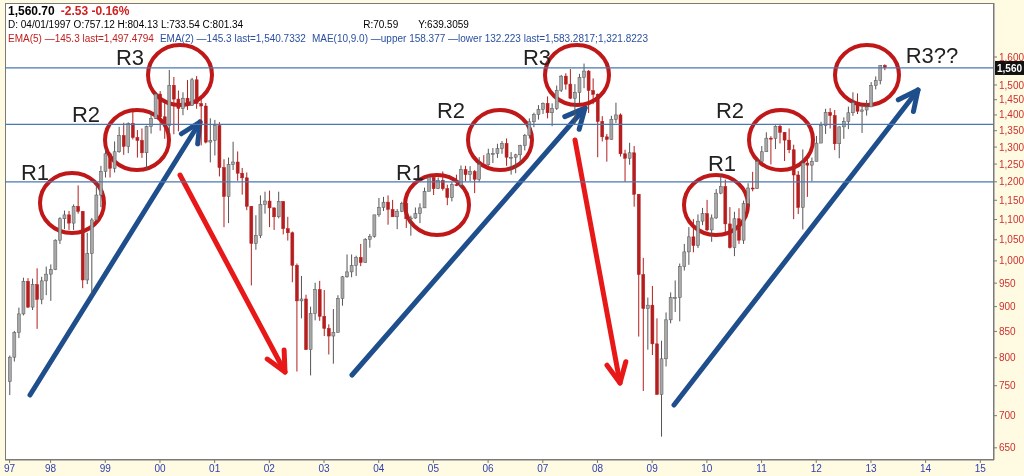 The width and height of the screenshot is (1024, 476). I want to click on y-tick-label: 700, so click(1008, 416).